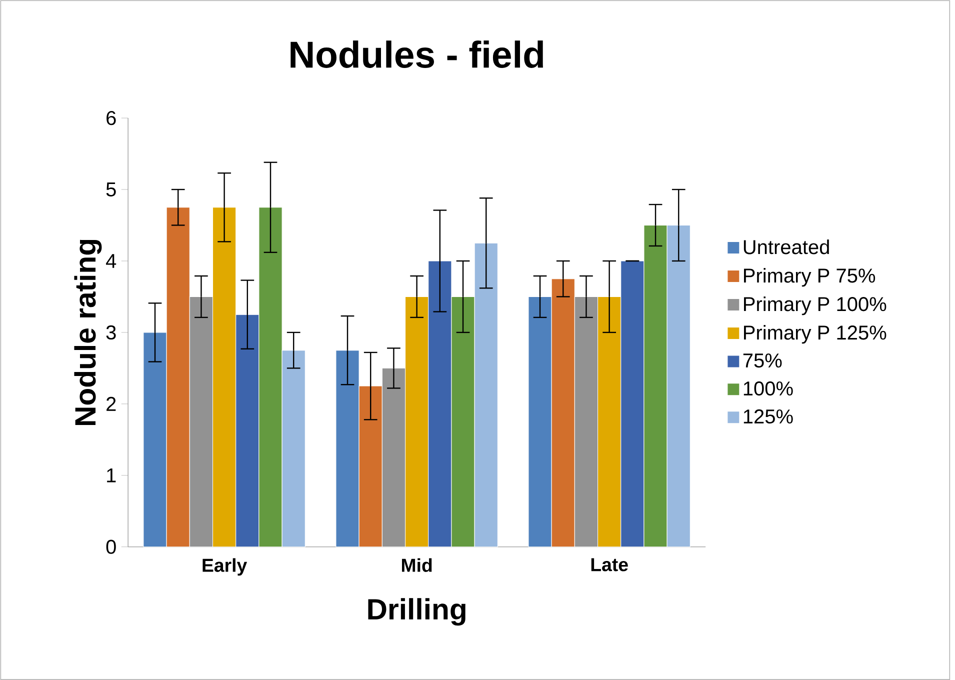 The width and height of the screenshot is (955, 680). Describe the element at coordinates (417, 565) in the screenshot. I see `x-tick-label: Mid` at that location.